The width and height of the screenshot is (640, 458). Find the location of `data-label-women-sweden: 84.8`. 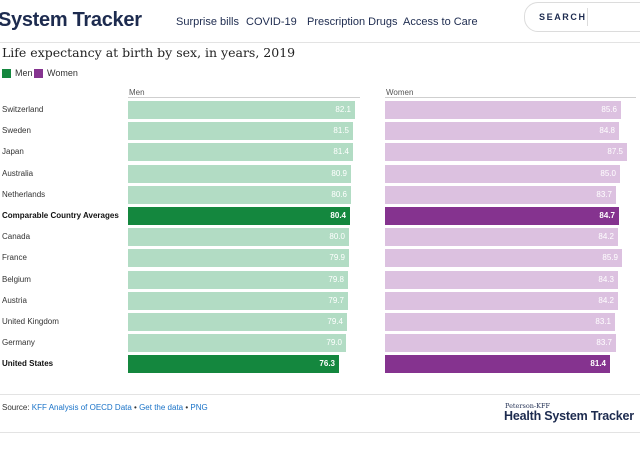

data-label-women-sweden: 84.8 is located at coordinates (607, 131).